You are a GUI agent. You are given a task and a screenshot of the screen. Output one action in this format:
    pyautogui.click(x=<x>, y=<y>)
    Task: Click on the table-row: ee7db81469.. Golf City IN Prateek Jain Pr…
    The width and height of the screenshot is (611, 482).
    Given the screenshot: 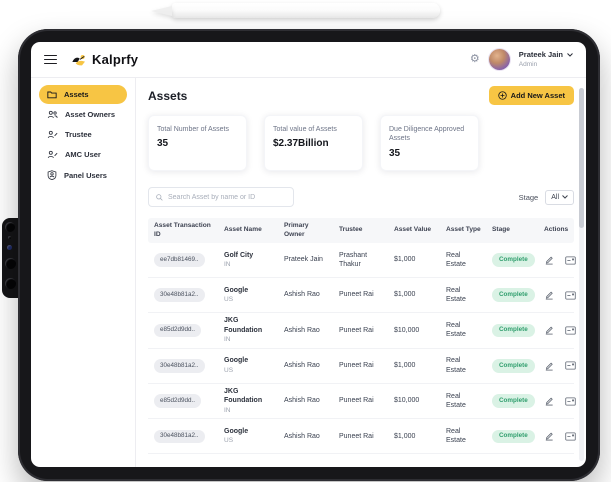 What is the action you would take?
    pyautogui.click(x=362, y=261)
    